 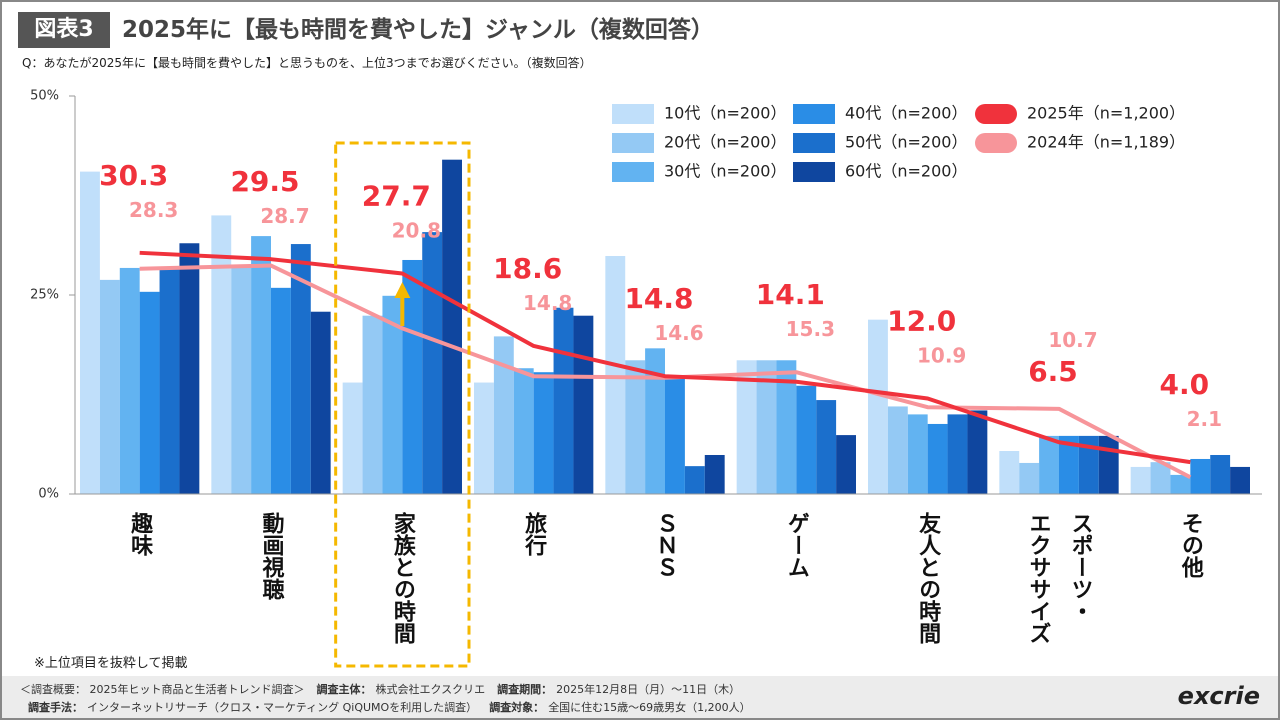 I want to click on data-label: 14.1, so click(x=790, y=294).